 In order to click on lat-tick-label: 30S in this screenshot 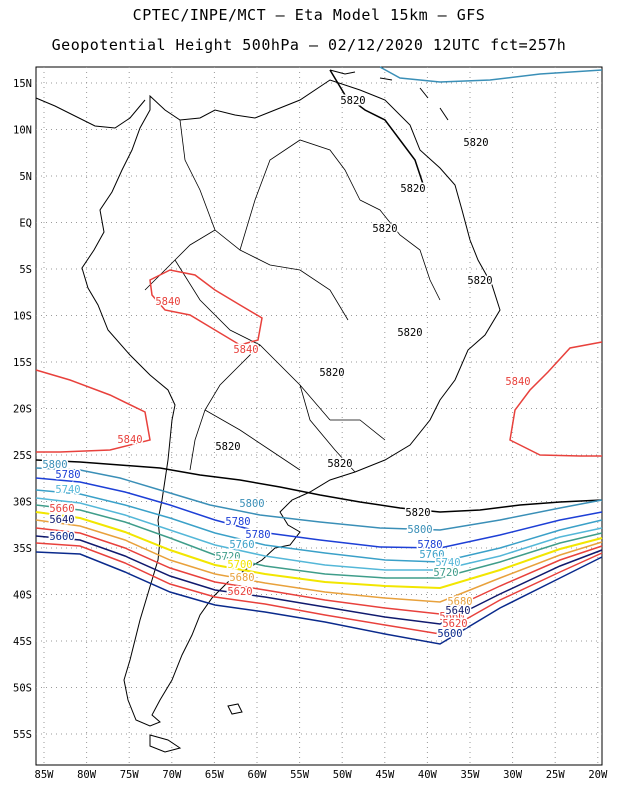, I will do `click(22, 503)`.